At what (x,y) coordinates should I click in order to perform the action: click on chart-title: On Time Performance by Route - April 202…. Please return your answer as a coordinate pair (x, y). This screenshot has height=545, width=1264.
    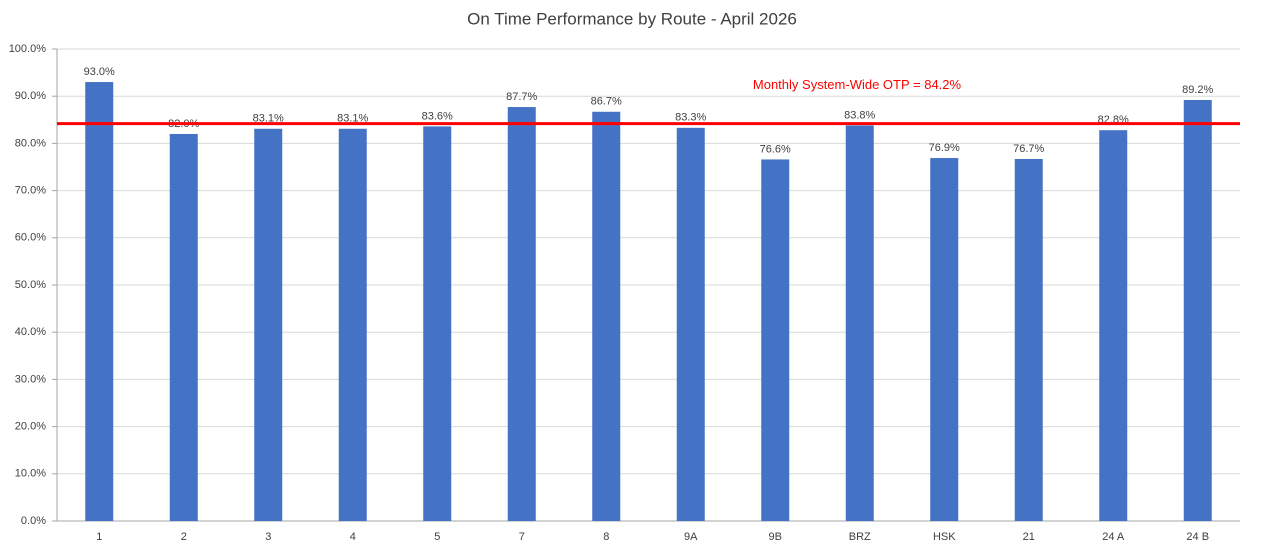
    Looking at the image, I should click on (632, 18).